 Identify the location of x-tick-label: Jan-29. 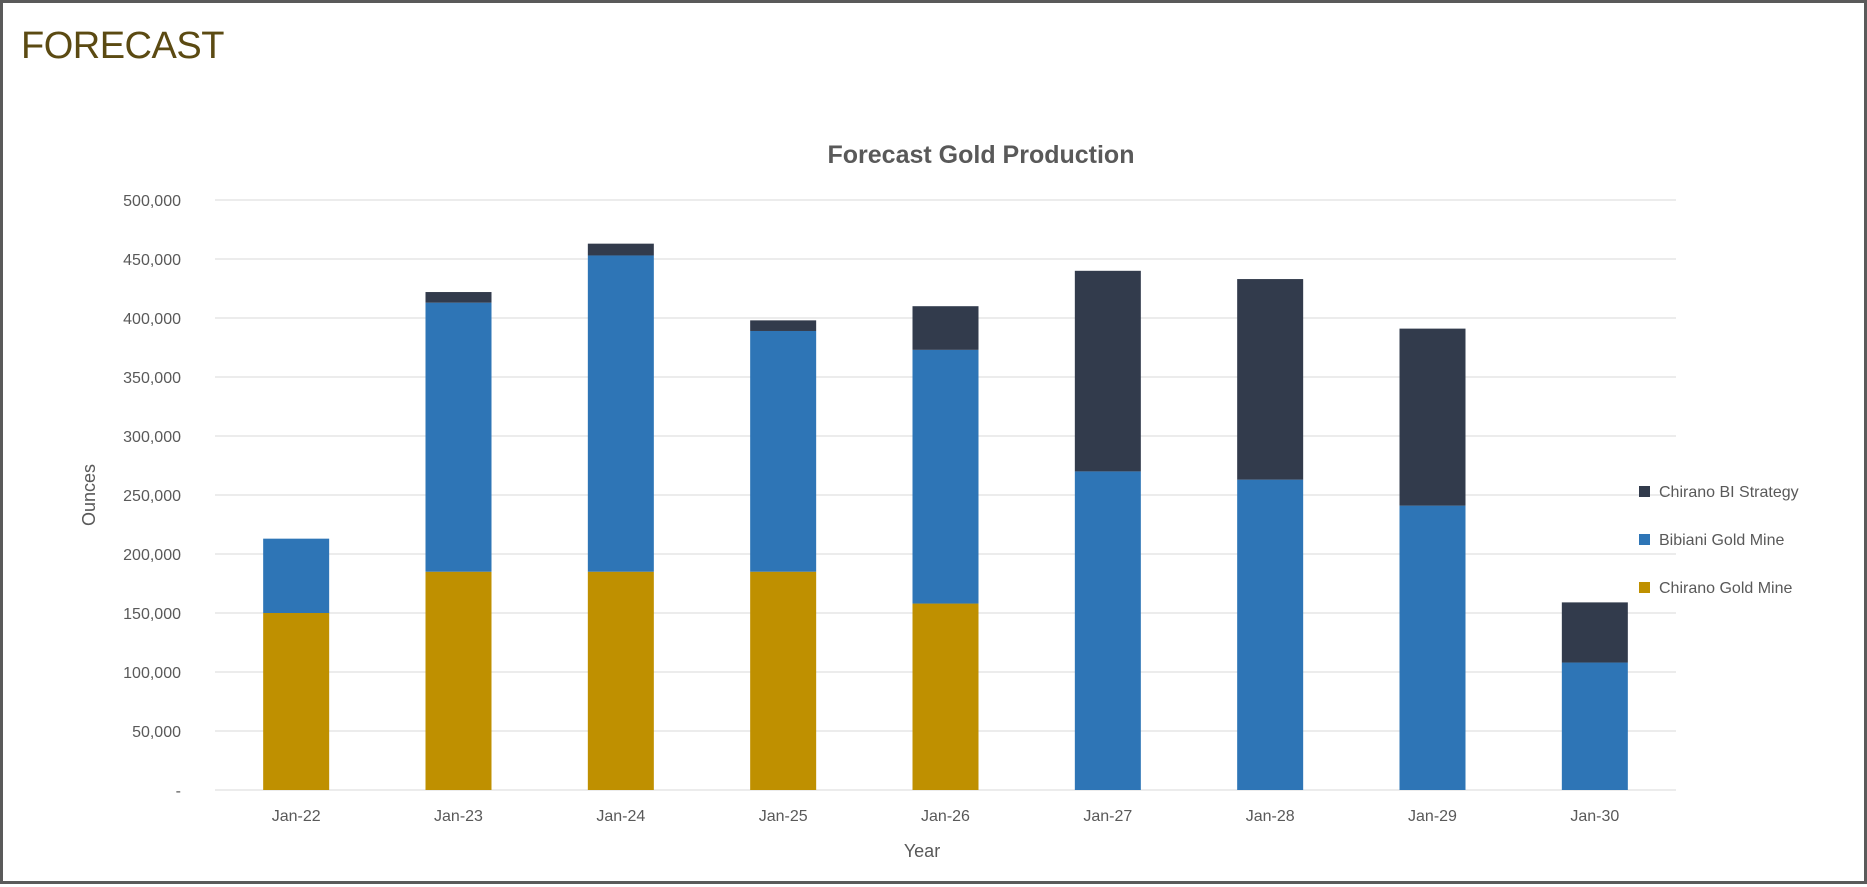
(1432, 816).